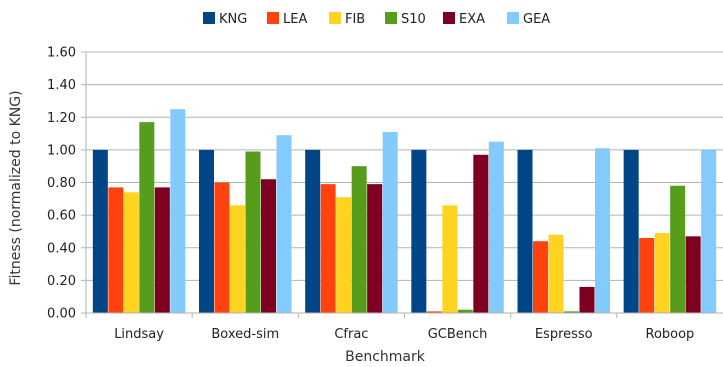 The image size is (723, 367). Describe the element at coordinates (61, 118) in the screenshot. I see `y-tick-label: 1.20` at that location.